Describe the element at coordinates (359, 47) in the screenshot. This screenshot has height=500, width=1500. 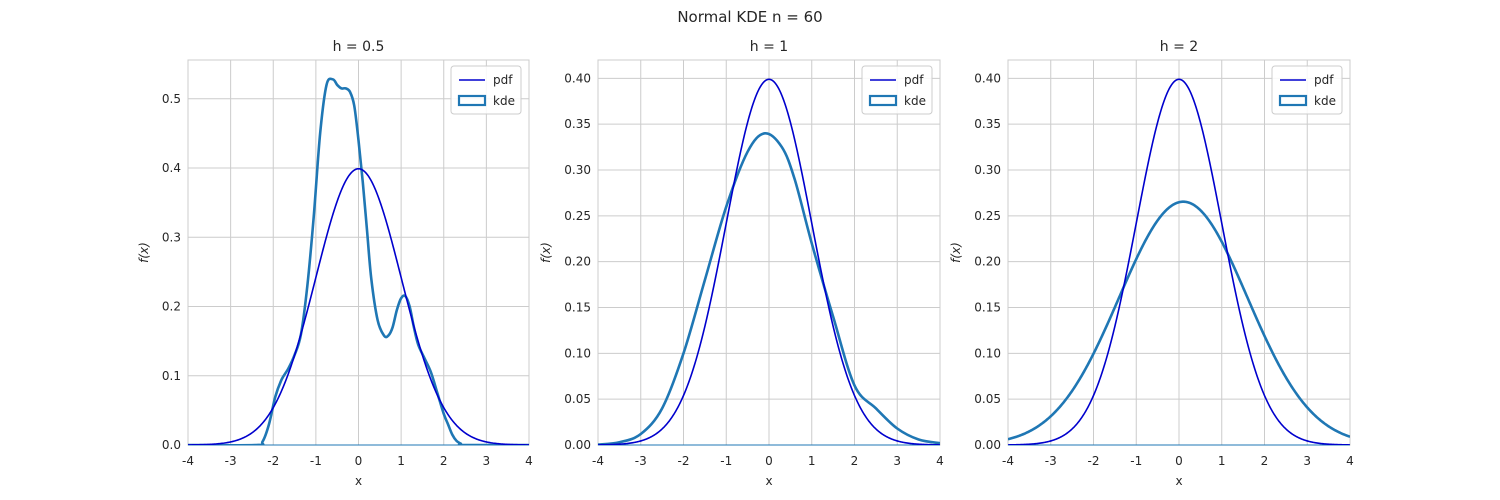
I see `subplot-title: h = 0.5` at that location.